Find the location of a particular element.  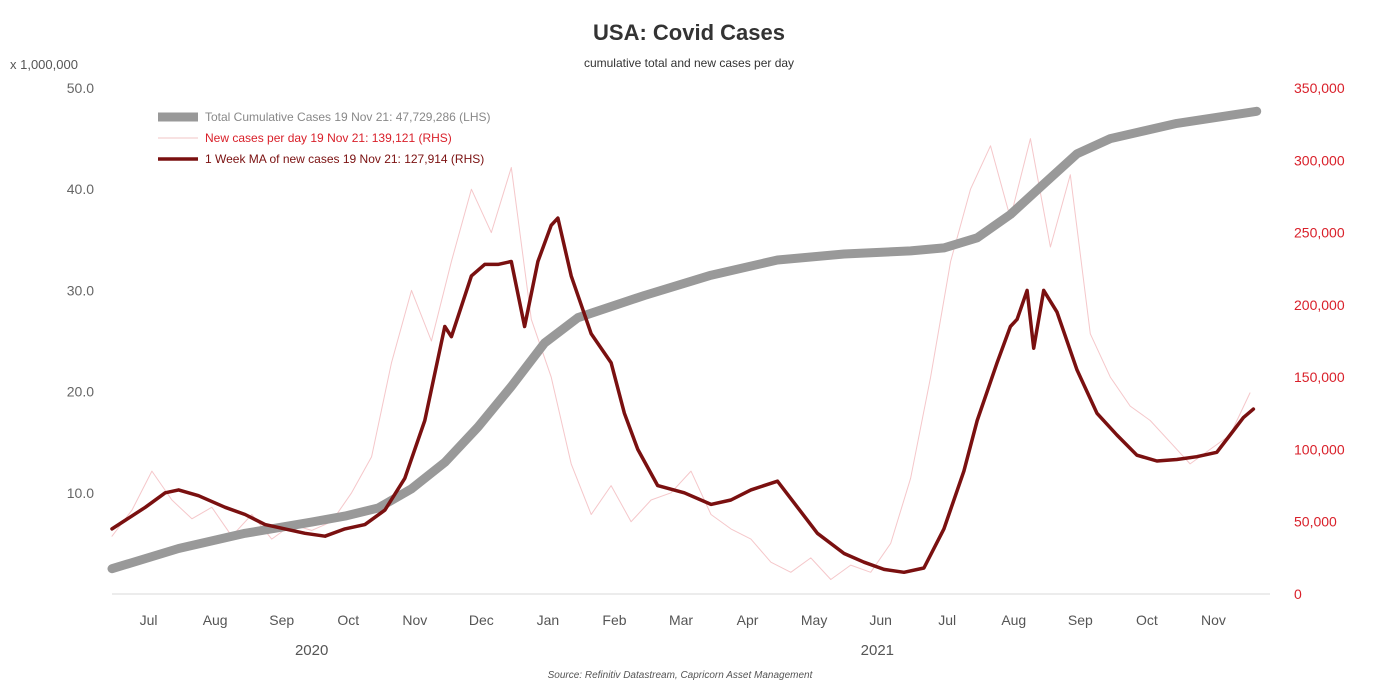

right-tick-label: 50,000 is located at coordinates (1315, 522).